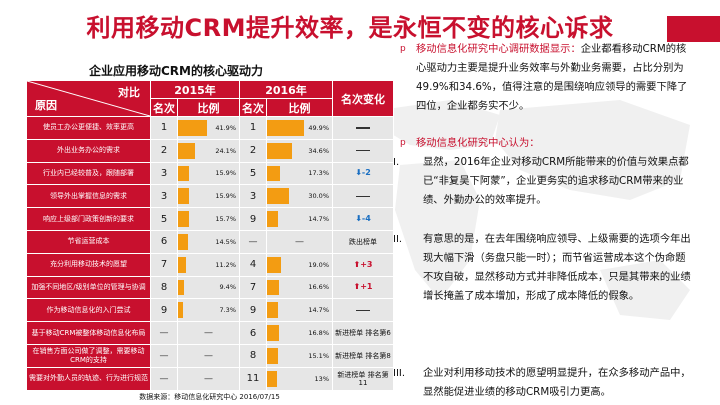  I want to click on rank-change-cell: 新进榜单 排名第11, so click(363, 378).